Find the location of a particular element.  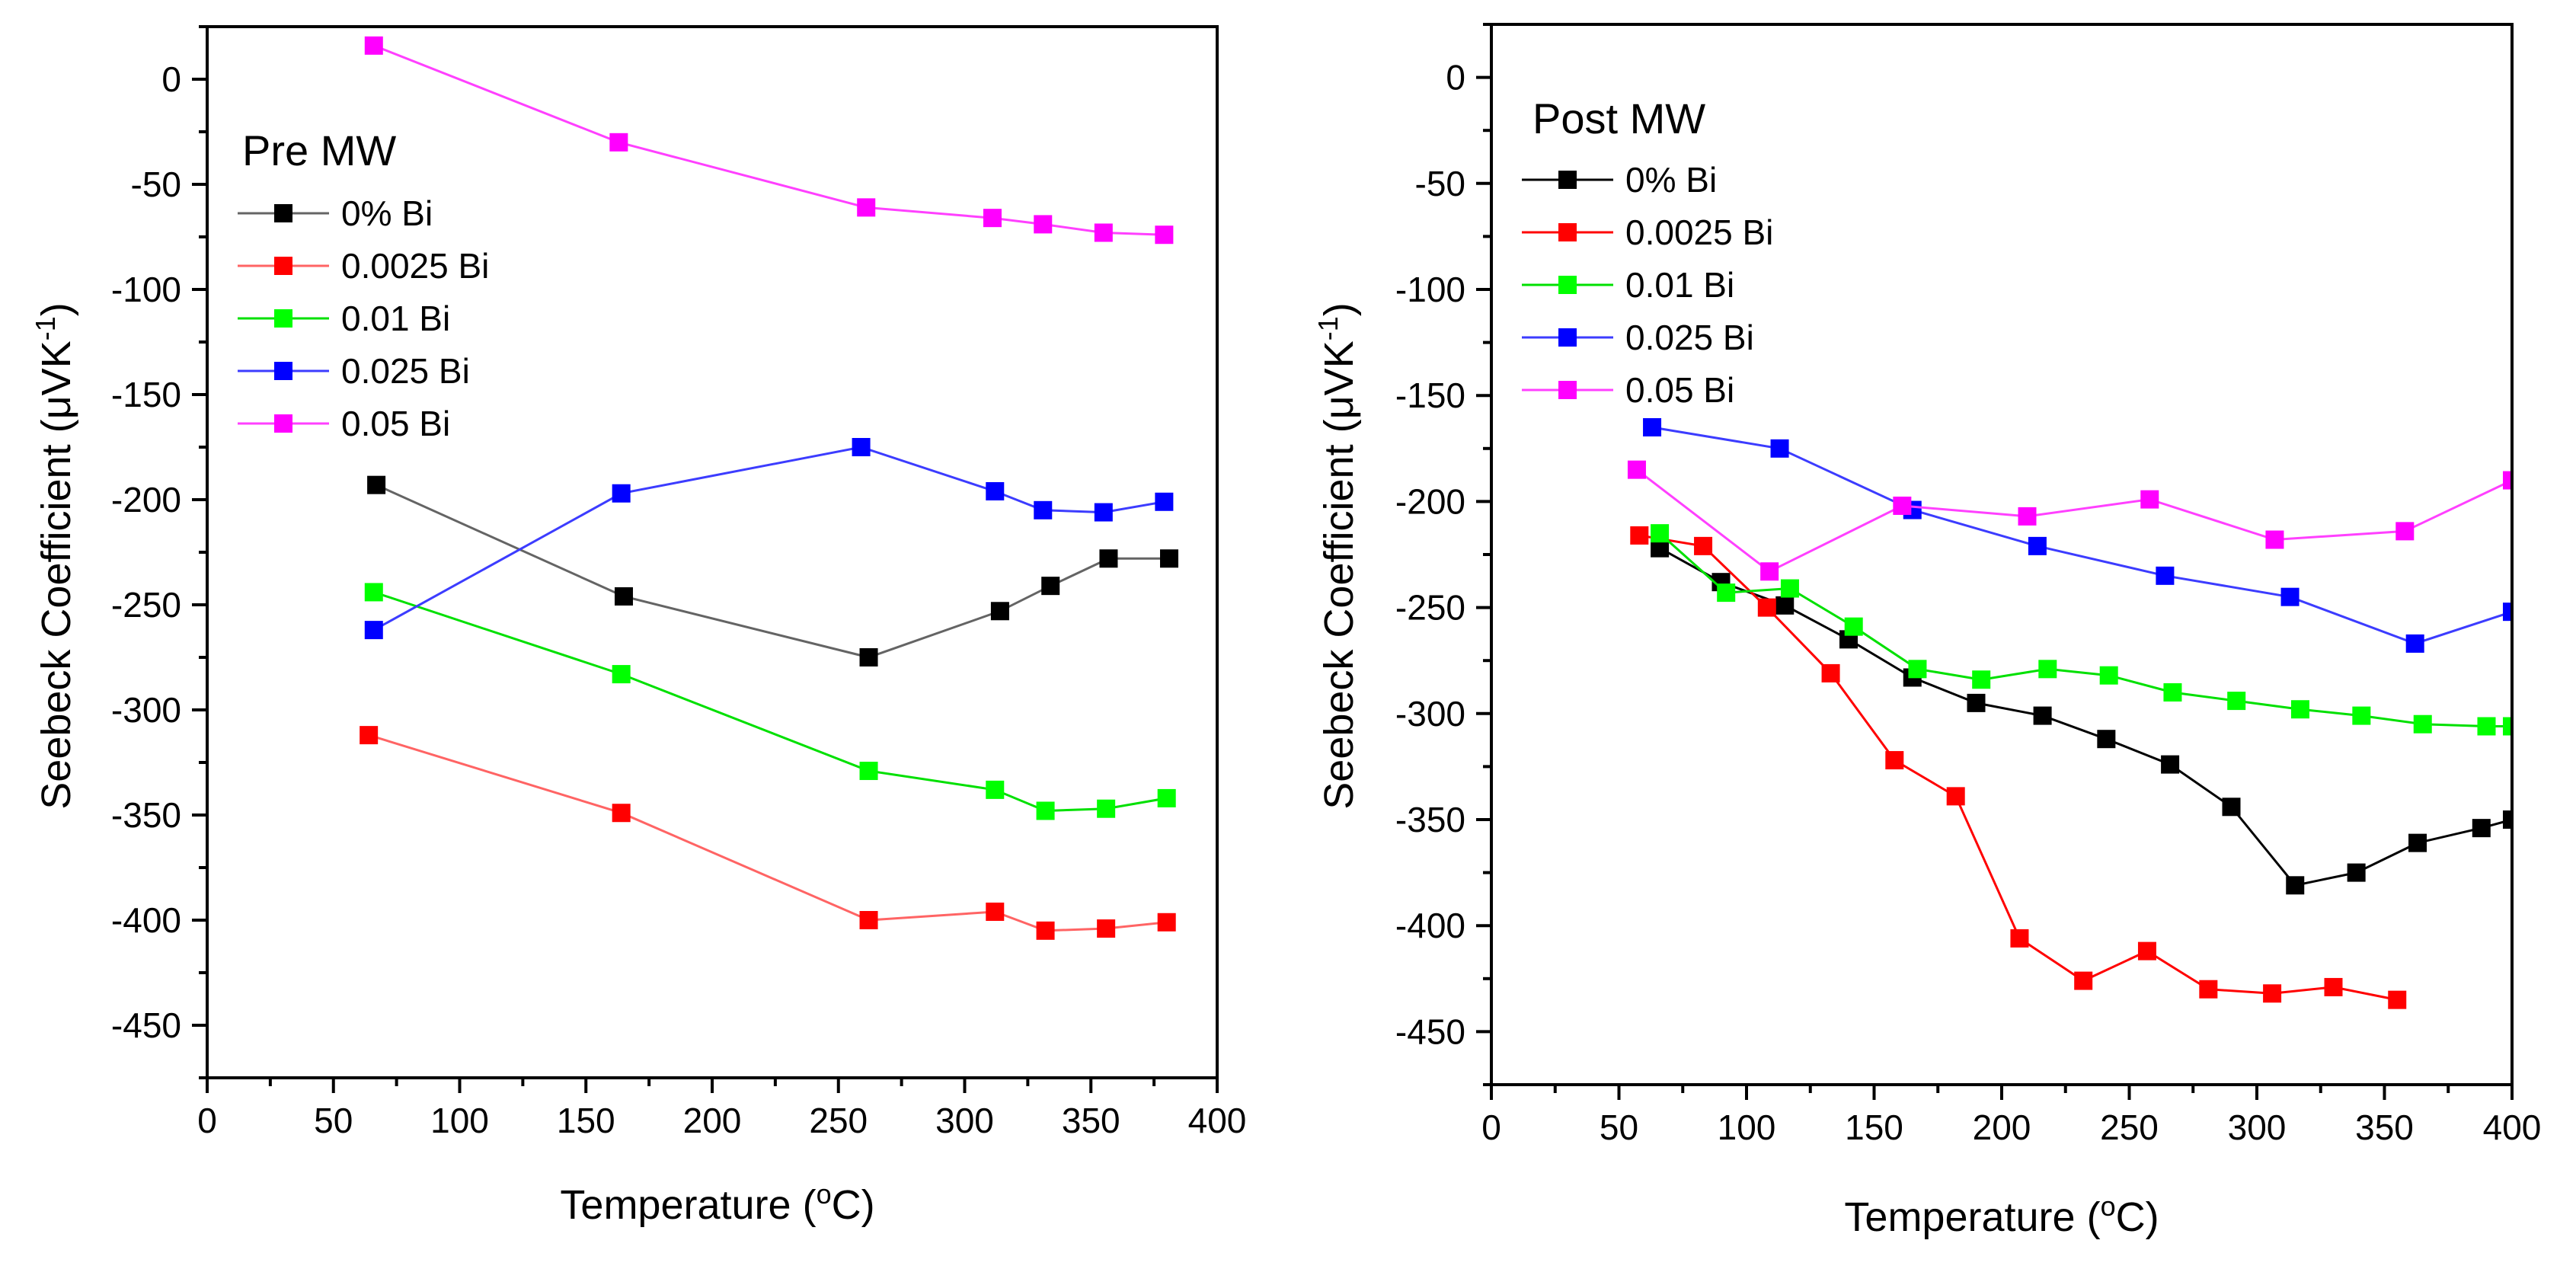

pre-mw-y-axis-title: Seebeck Coefficient (μVK-1) is located at coordinates (55, 555).